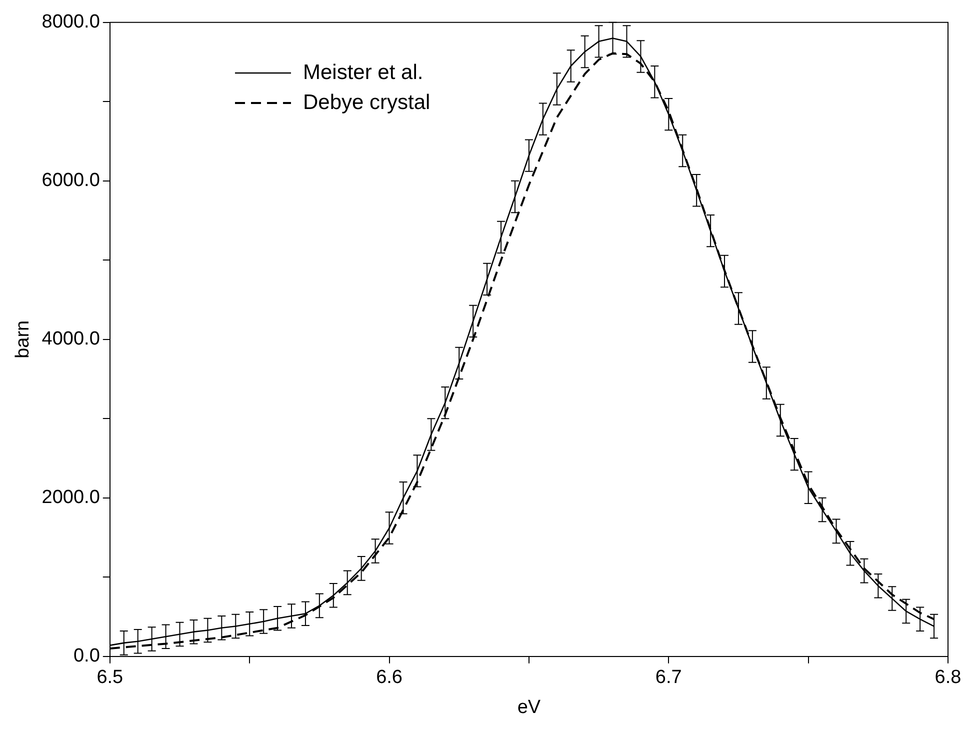  What do you see at coordinates (948, 677) in the screenshot?
I see `x-tick-label: 6.8` at bounding box center [948, 677].